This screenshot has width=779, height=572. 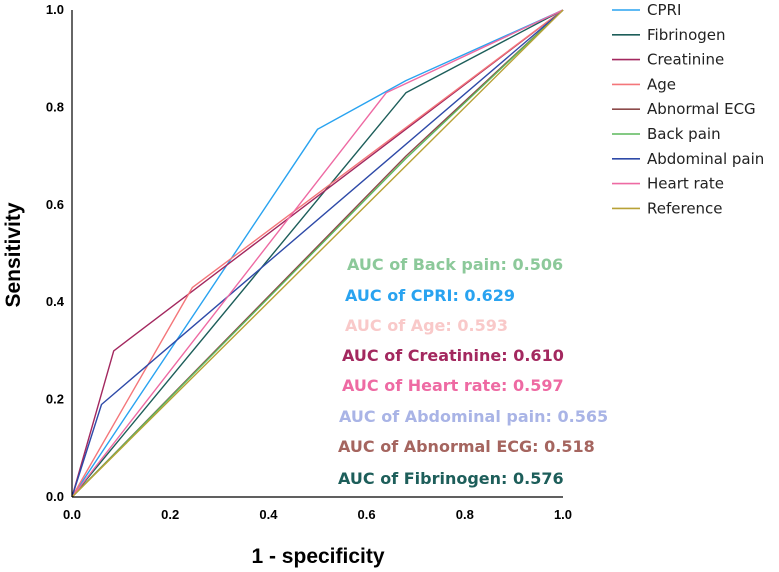 What do you see at coordinates (466, 446) in the screenshot?
I see `auc-annotation: AUC of Abnormal ECG: 0.518` at bounding box center [466, 446].